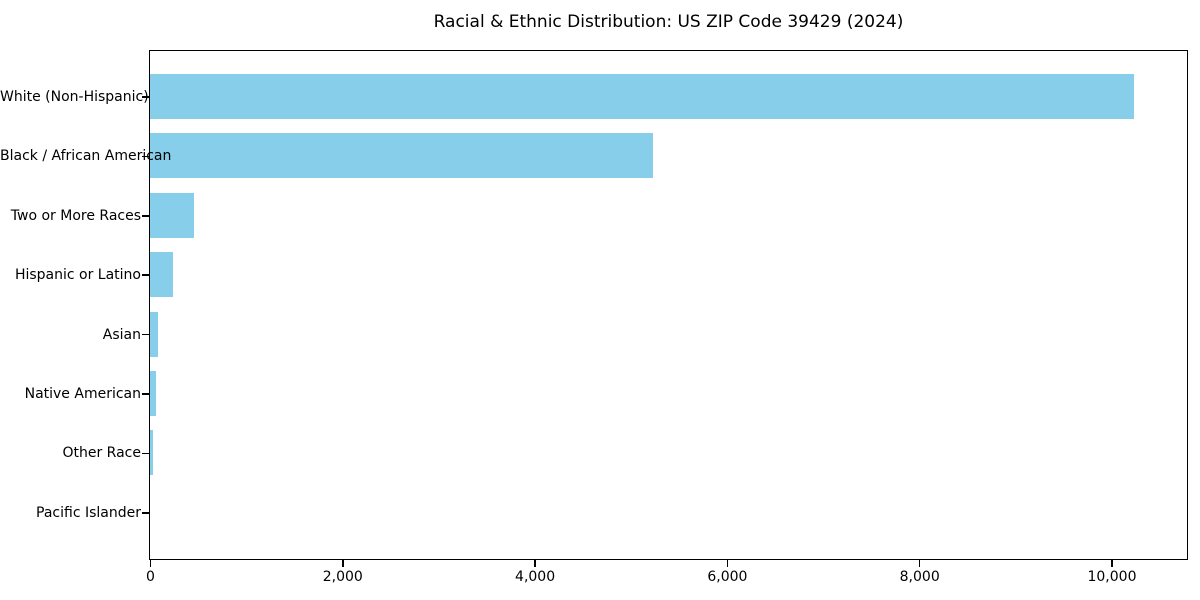 The image size is (1200, 600). What do you see at coordinates (727, 577) in the screenshot?
I see `x-tick-label: 6,000` at bounding box center [727, 577].